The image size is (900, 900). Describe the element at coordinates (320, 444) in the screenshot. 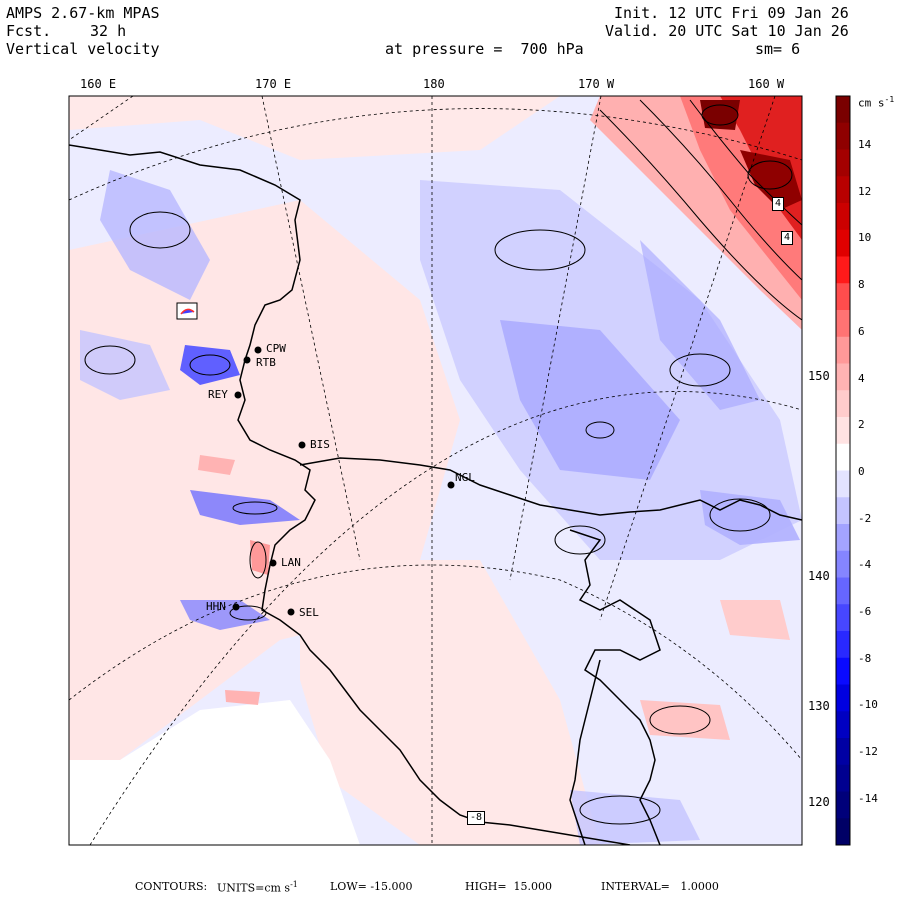

I see `station-label-bis: BIS` at that location.